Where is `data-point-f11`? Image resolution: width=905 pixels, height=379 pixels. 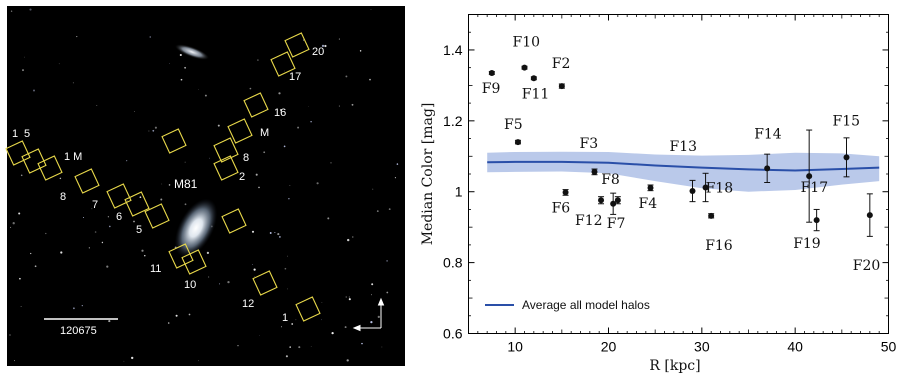
data-point-f11 is located at coordinates (533, 78).